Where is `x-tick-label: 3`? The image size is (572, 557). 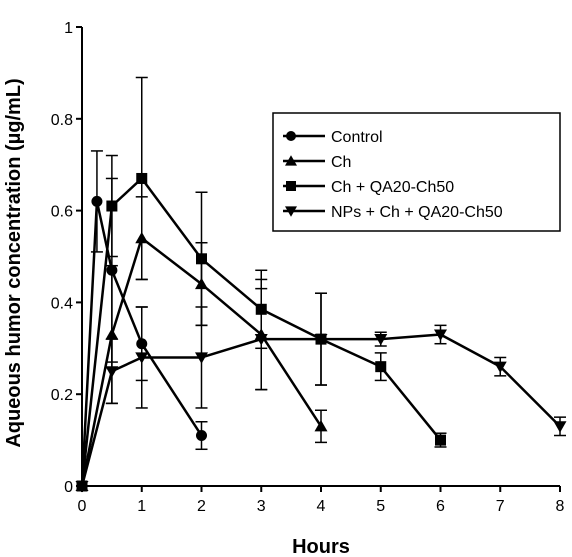 x-tick-label: 3 is located at coordinates (261, 506).